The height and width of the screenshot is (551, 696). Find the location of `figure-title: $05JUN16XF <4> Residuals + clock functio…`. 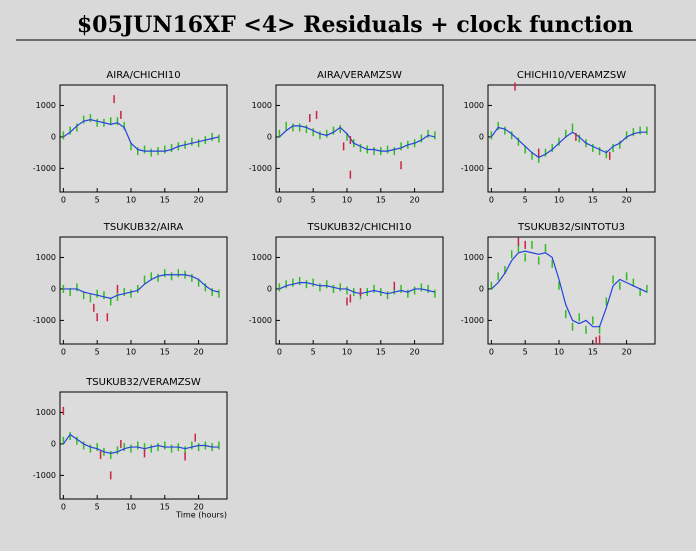

figure-title: $05JUN16XF <4> Residuals + clock functio… is located at coordinates (355, 25).